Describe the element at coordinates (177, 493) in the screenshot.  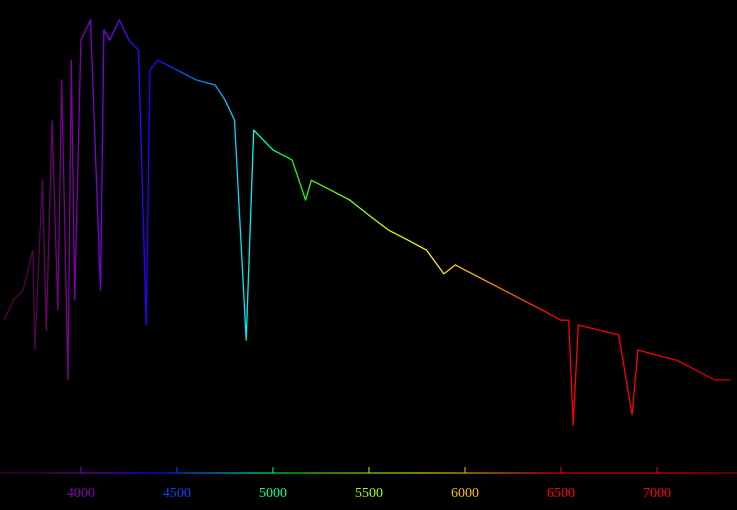
I see `x-tick-label: 4500` at that location.